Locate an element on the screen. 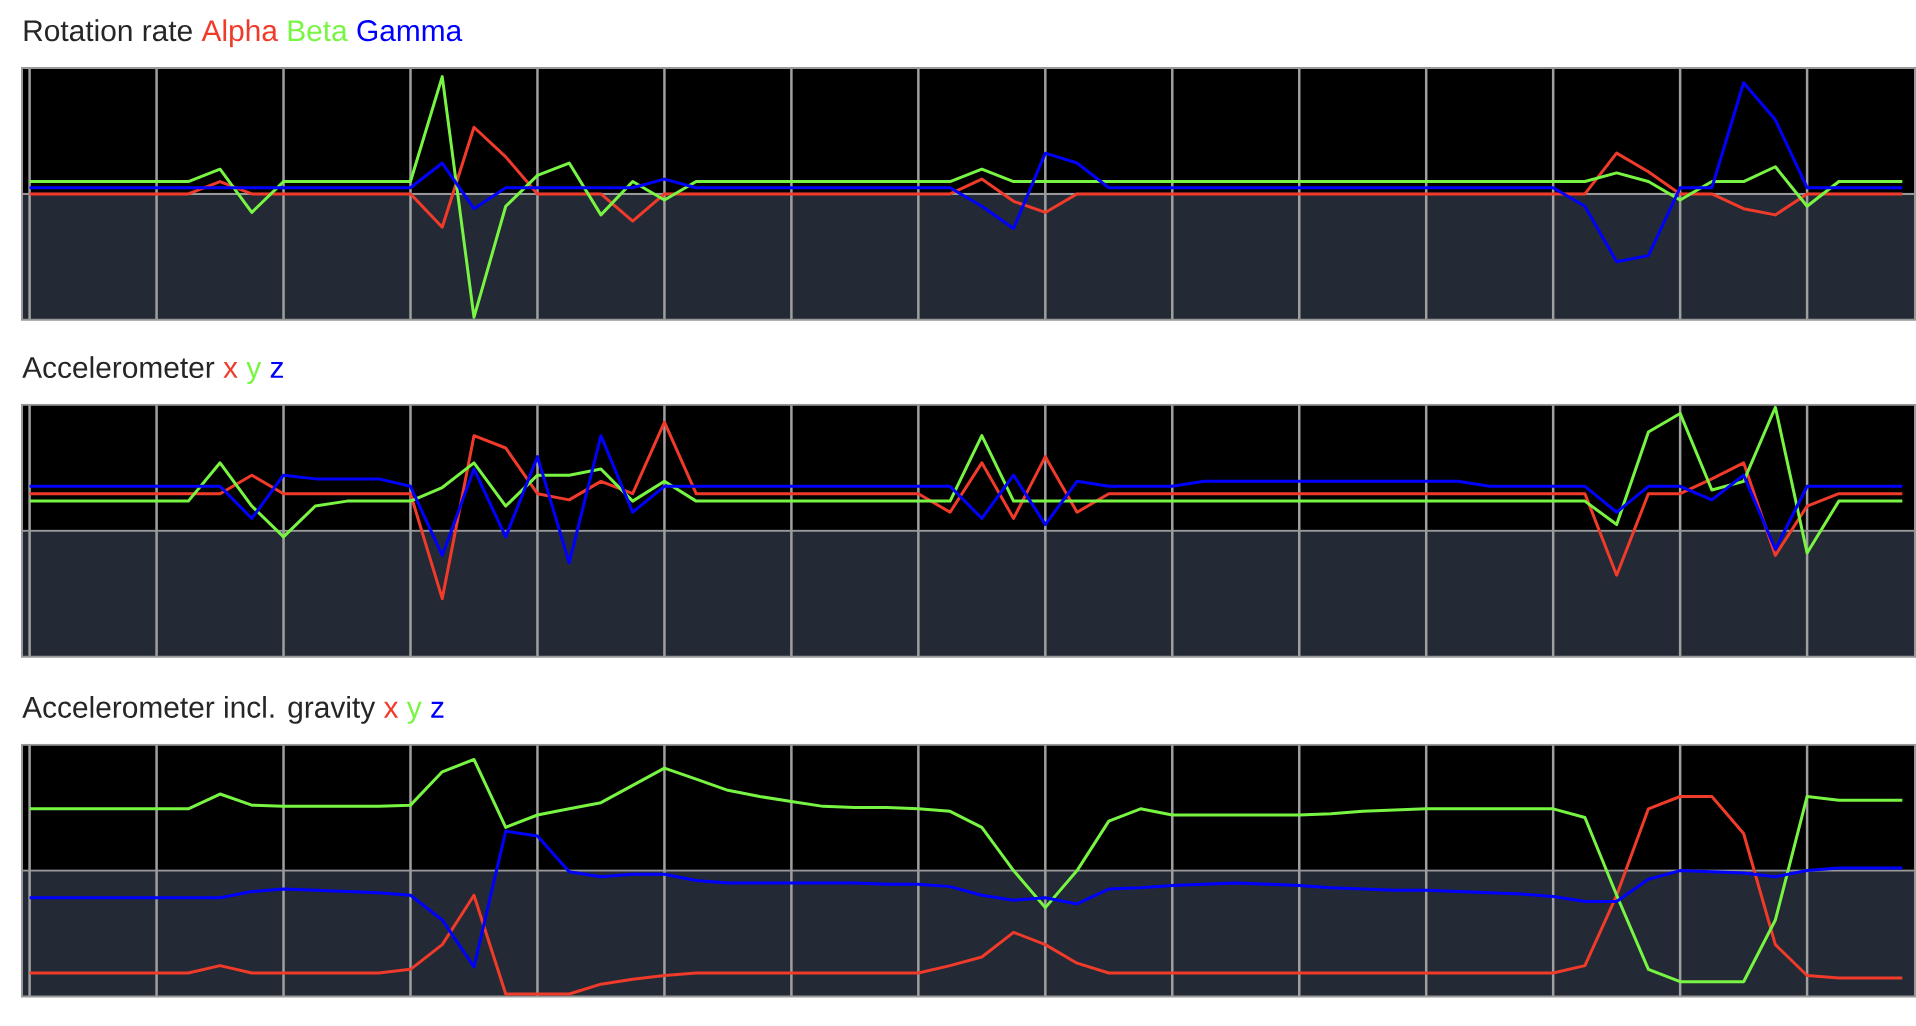 The image size is (1916, 1026). text: y is located at coordinates (254, 372).